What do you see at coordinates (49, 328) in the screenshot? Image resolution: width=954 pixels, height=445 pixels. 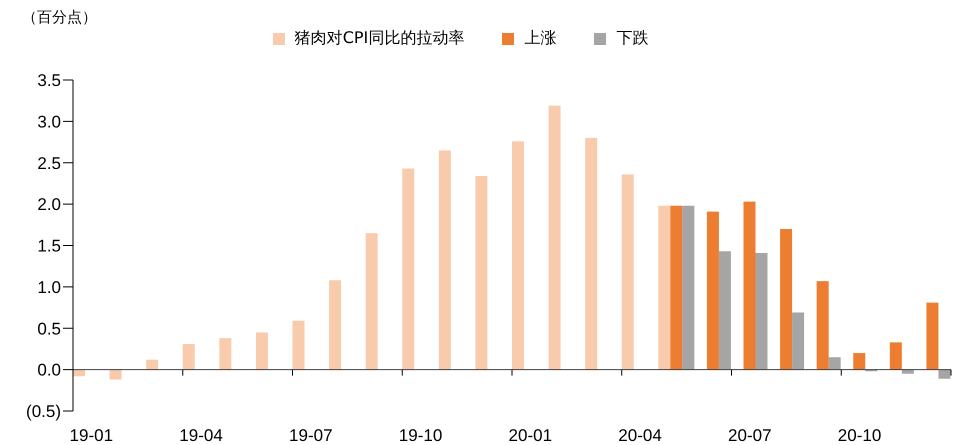 I see `y-tick-label: 0.5` at bounding box center [49, 328].